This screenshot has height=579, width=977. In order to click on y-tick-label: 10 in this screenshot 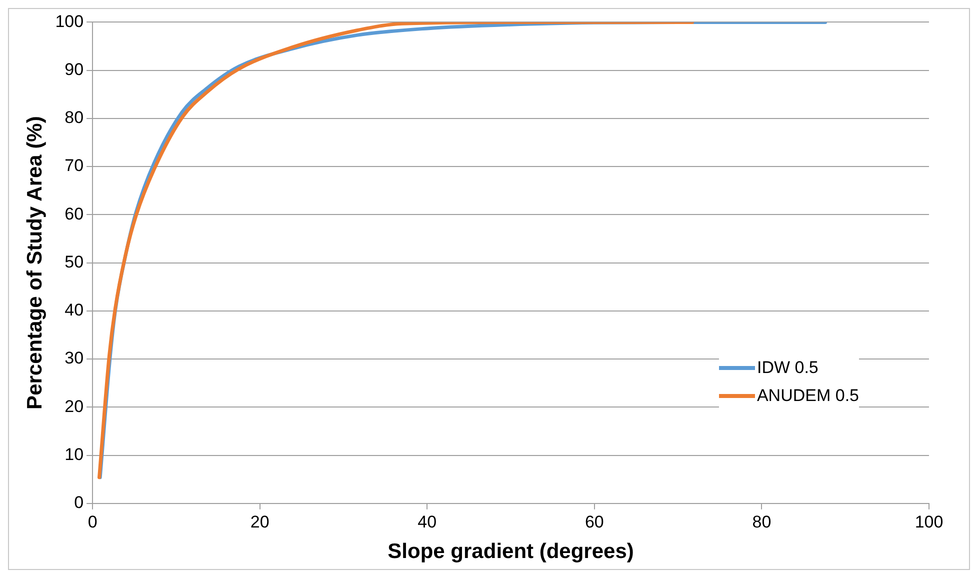, I will do `click(74, 454)`.